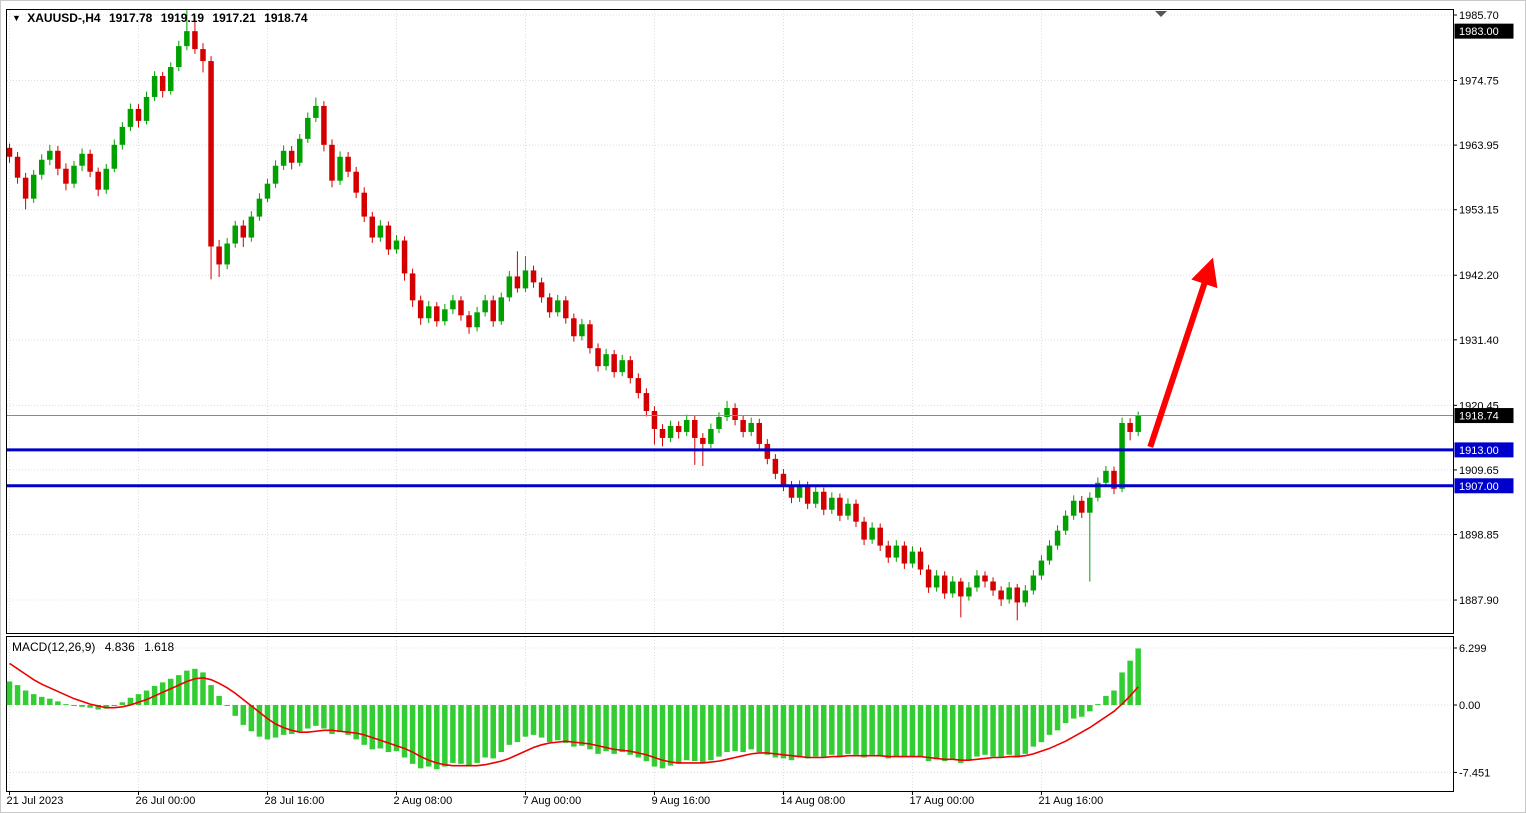 The width and height of the screenshot is (1526, 813). What do you see at coordinates (1479, 146) in the screenshot?
I see `price-tick-label: 1963.95` at bounding box center [1479, 146].